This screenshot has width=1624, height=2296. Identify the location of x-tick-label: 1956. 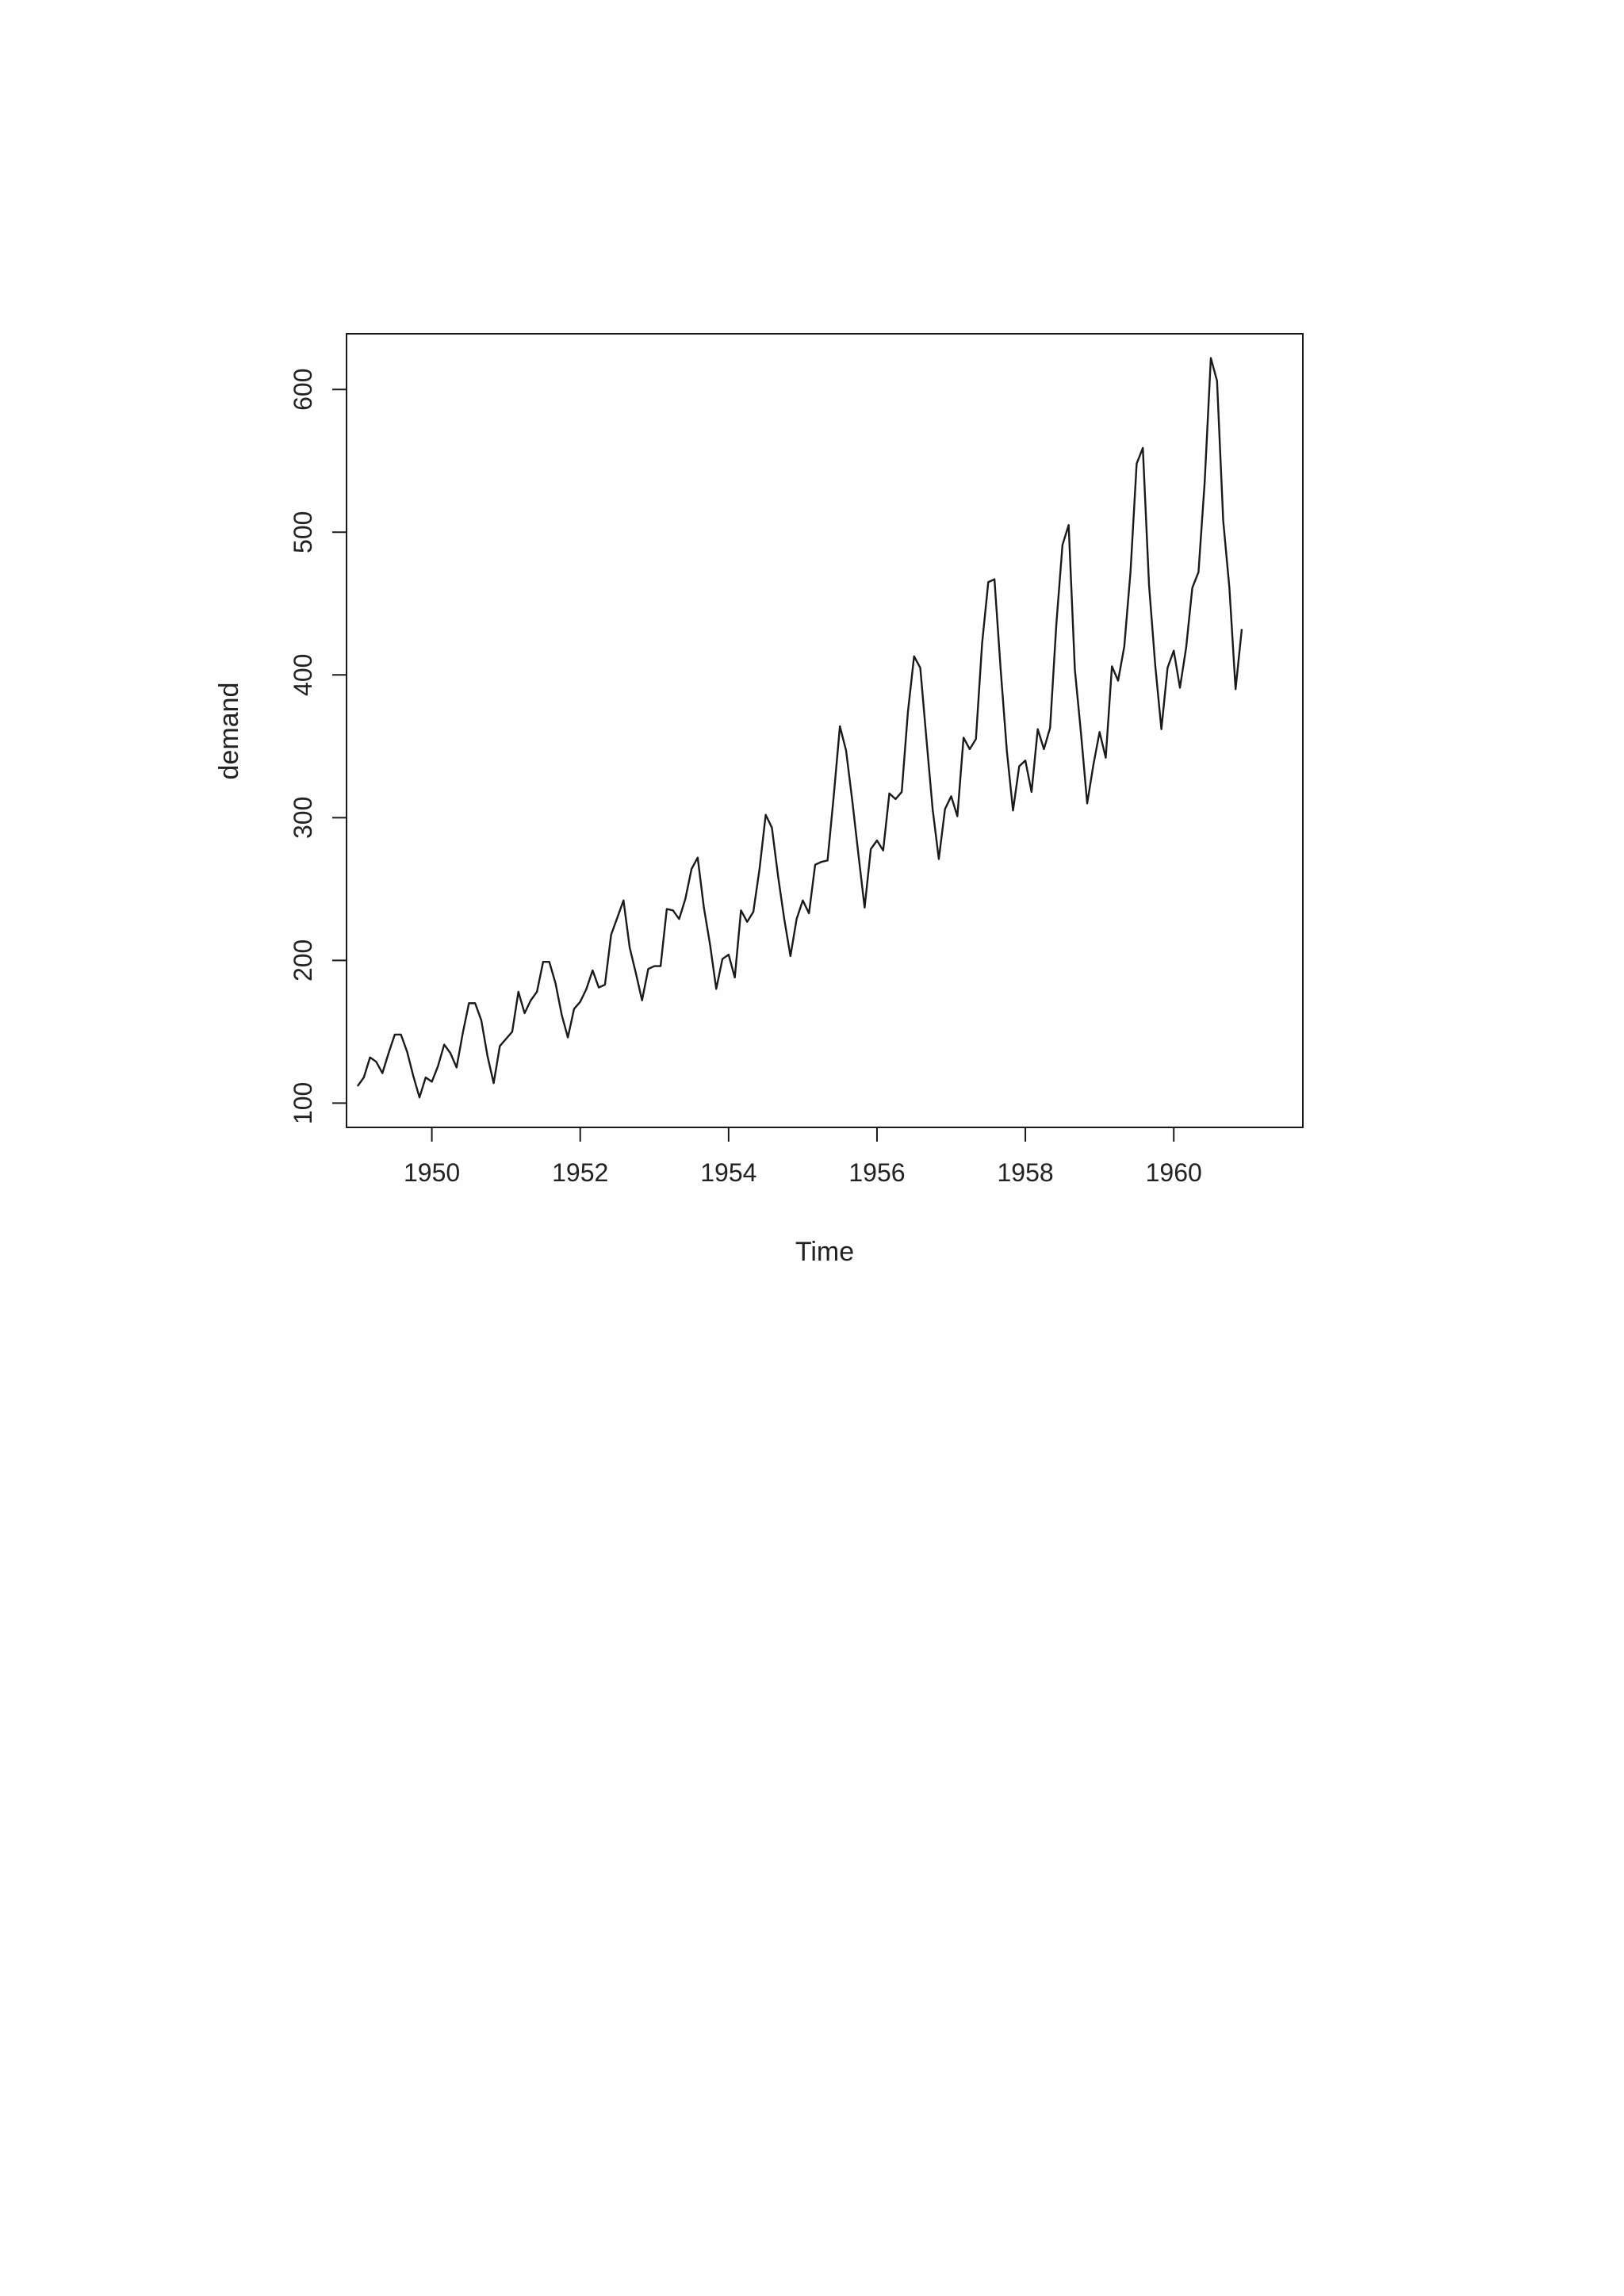
(876, 1173).